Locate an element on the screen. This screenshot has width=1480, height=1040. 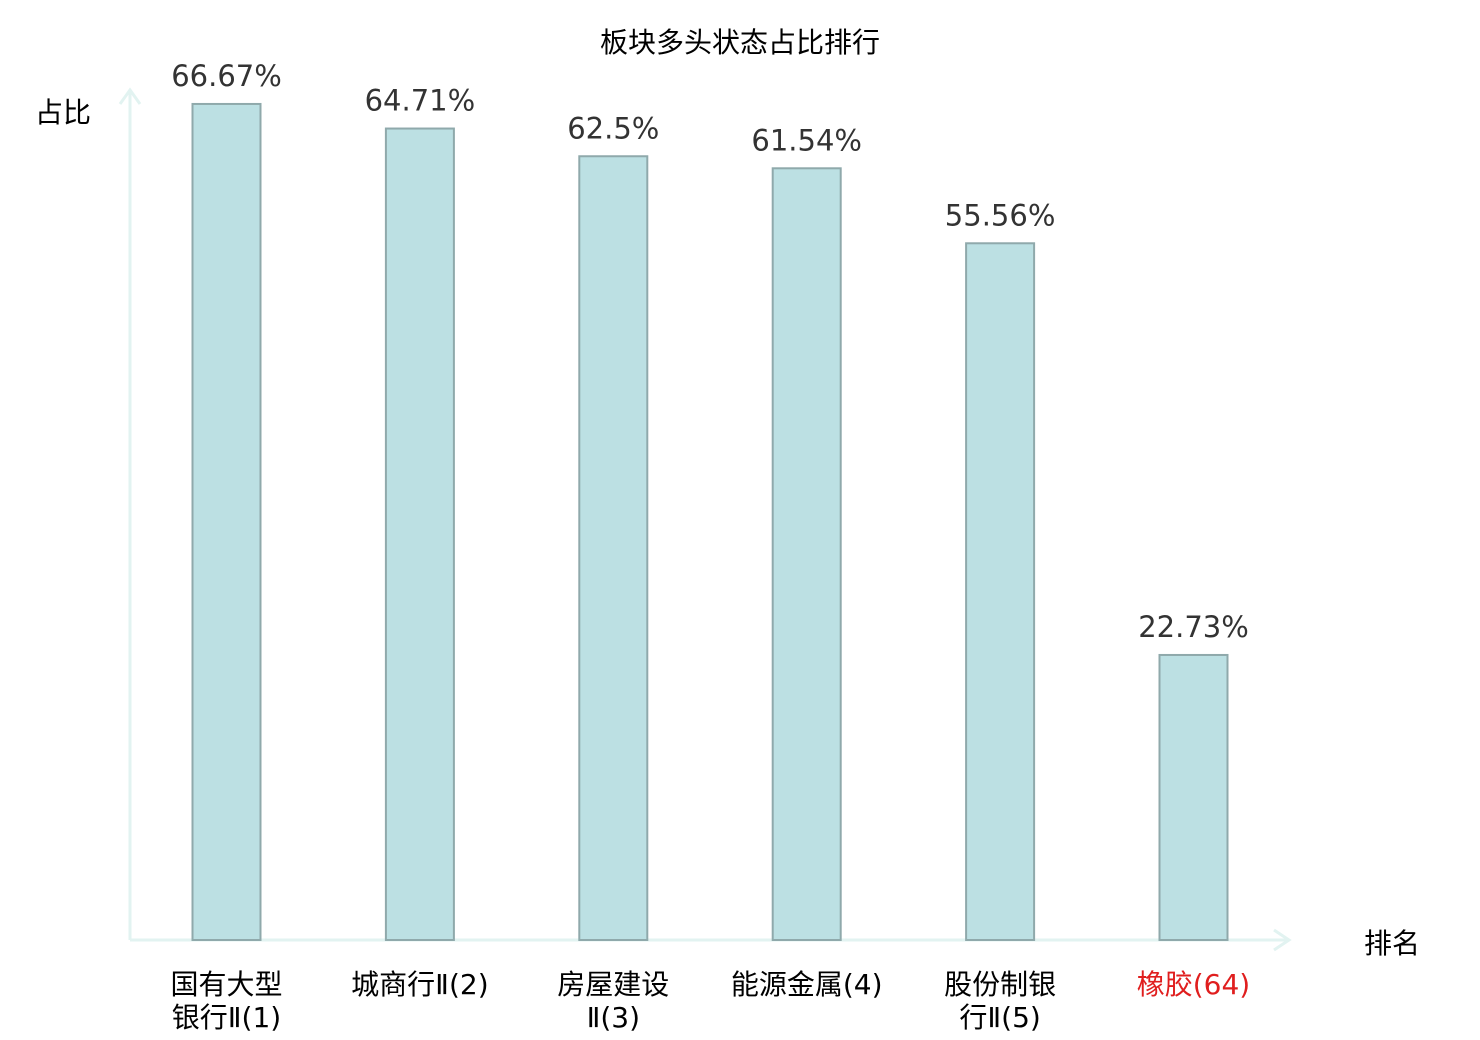
category-label-line: 能源金属(4) is located at coordinates (807, 984).